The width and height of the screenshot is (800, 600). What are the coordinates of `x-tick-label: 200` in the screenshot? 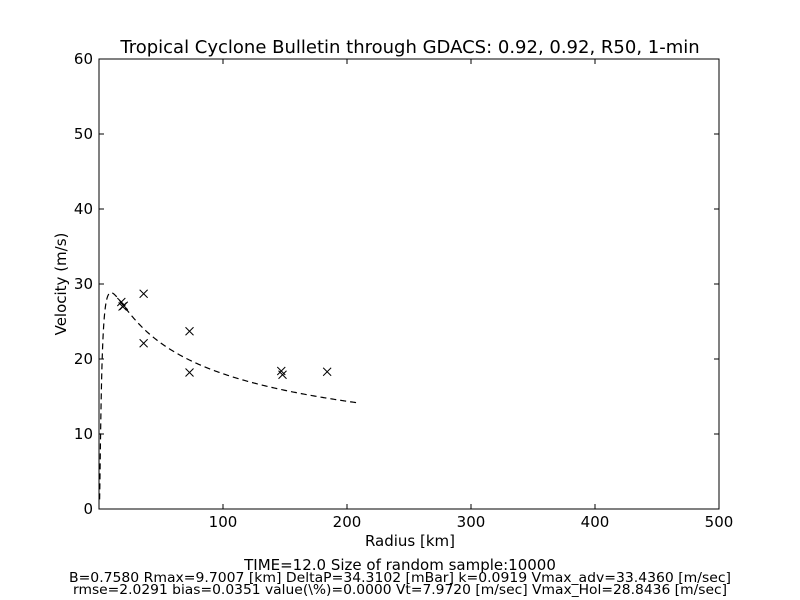 It's located at (347, 522).